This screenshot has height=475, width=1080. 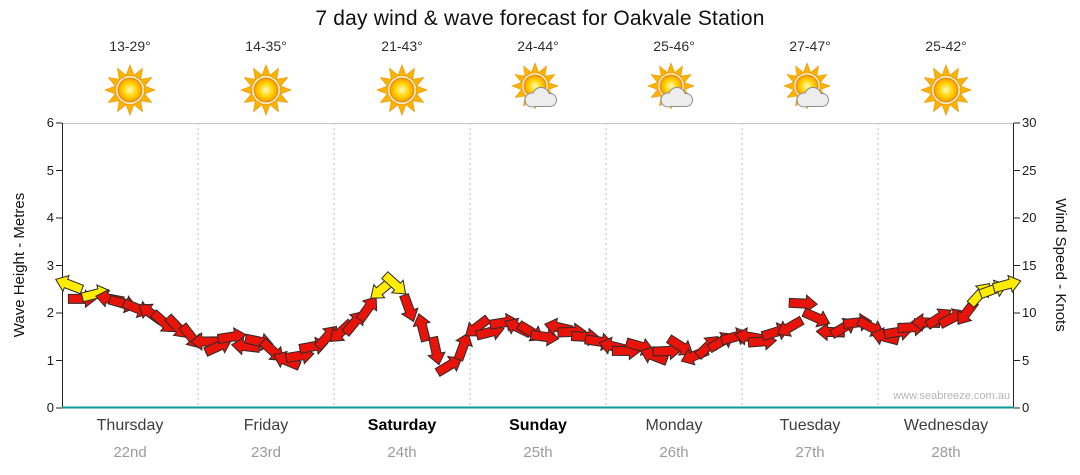 What do you see at coordinates (1060, 265) in the screenshot?
I see `y-axis-right-title: Wind Speed - Knots` at bounding box center [1060, 265].